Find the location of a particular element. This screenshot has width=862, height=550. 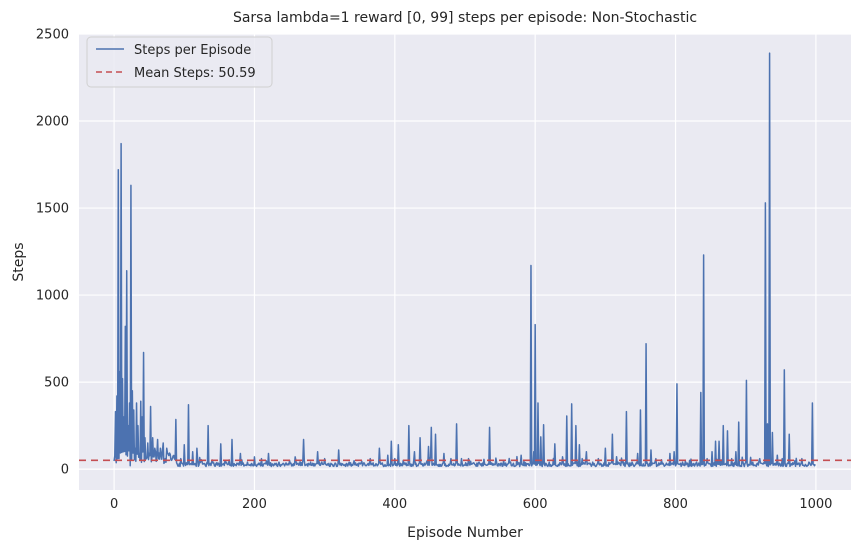

x-tick-label: 0 is located at coordinates (114, 504).